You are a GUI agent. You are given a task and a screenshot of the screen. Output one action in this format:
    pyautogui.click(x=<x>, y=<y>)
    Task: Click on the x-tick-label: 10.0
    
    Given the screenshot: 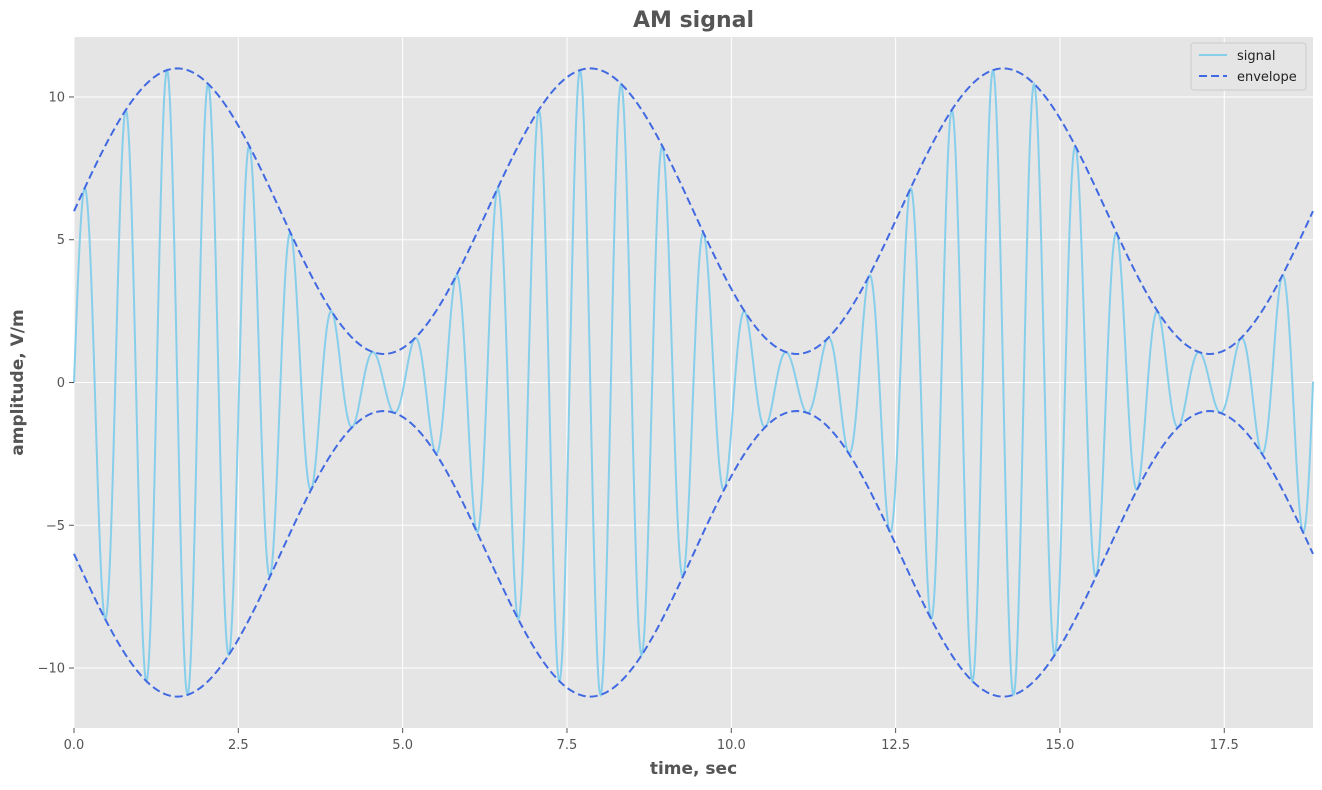 What is the action you would take?
    pyautogui.click(x=731, y=745)
    